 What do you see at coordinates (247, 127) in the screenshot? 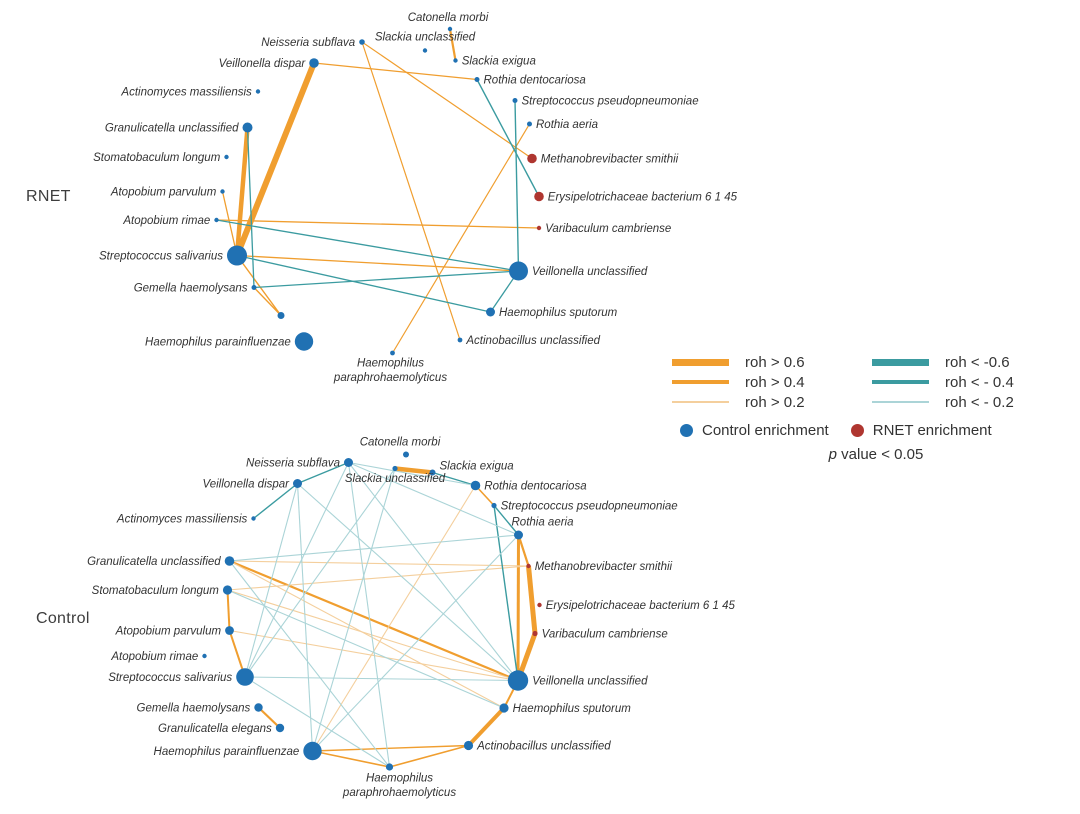
I see `rnet-node-granulicatella_u` at bounding box center [247, 127].